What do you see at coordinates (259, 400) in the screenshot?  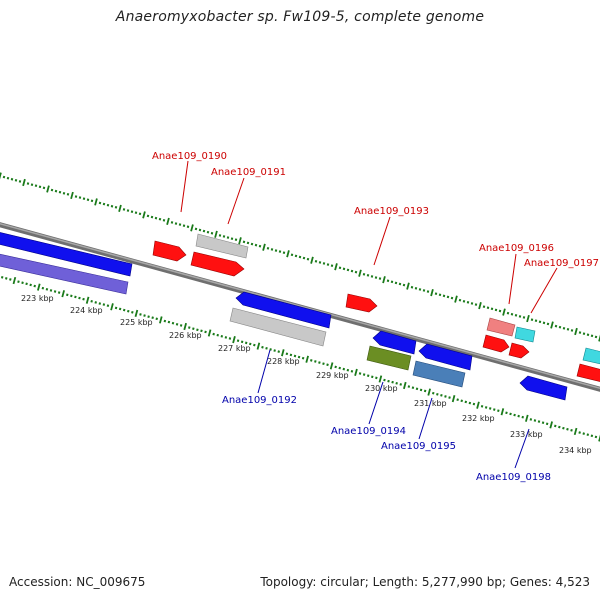 I see `gene-label-anae109-0192: Anae109_0192` at bounding box center [259, 400].